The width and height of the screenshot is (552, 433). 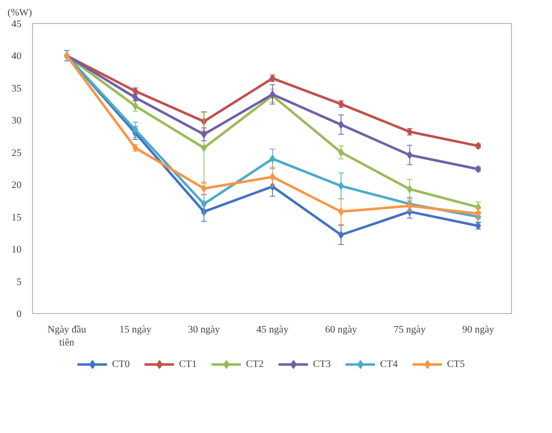 What do you see at coordinates (17, 153) in the screenshot?
I see `y-tick-label: 25` at bounding box center [17, 153].